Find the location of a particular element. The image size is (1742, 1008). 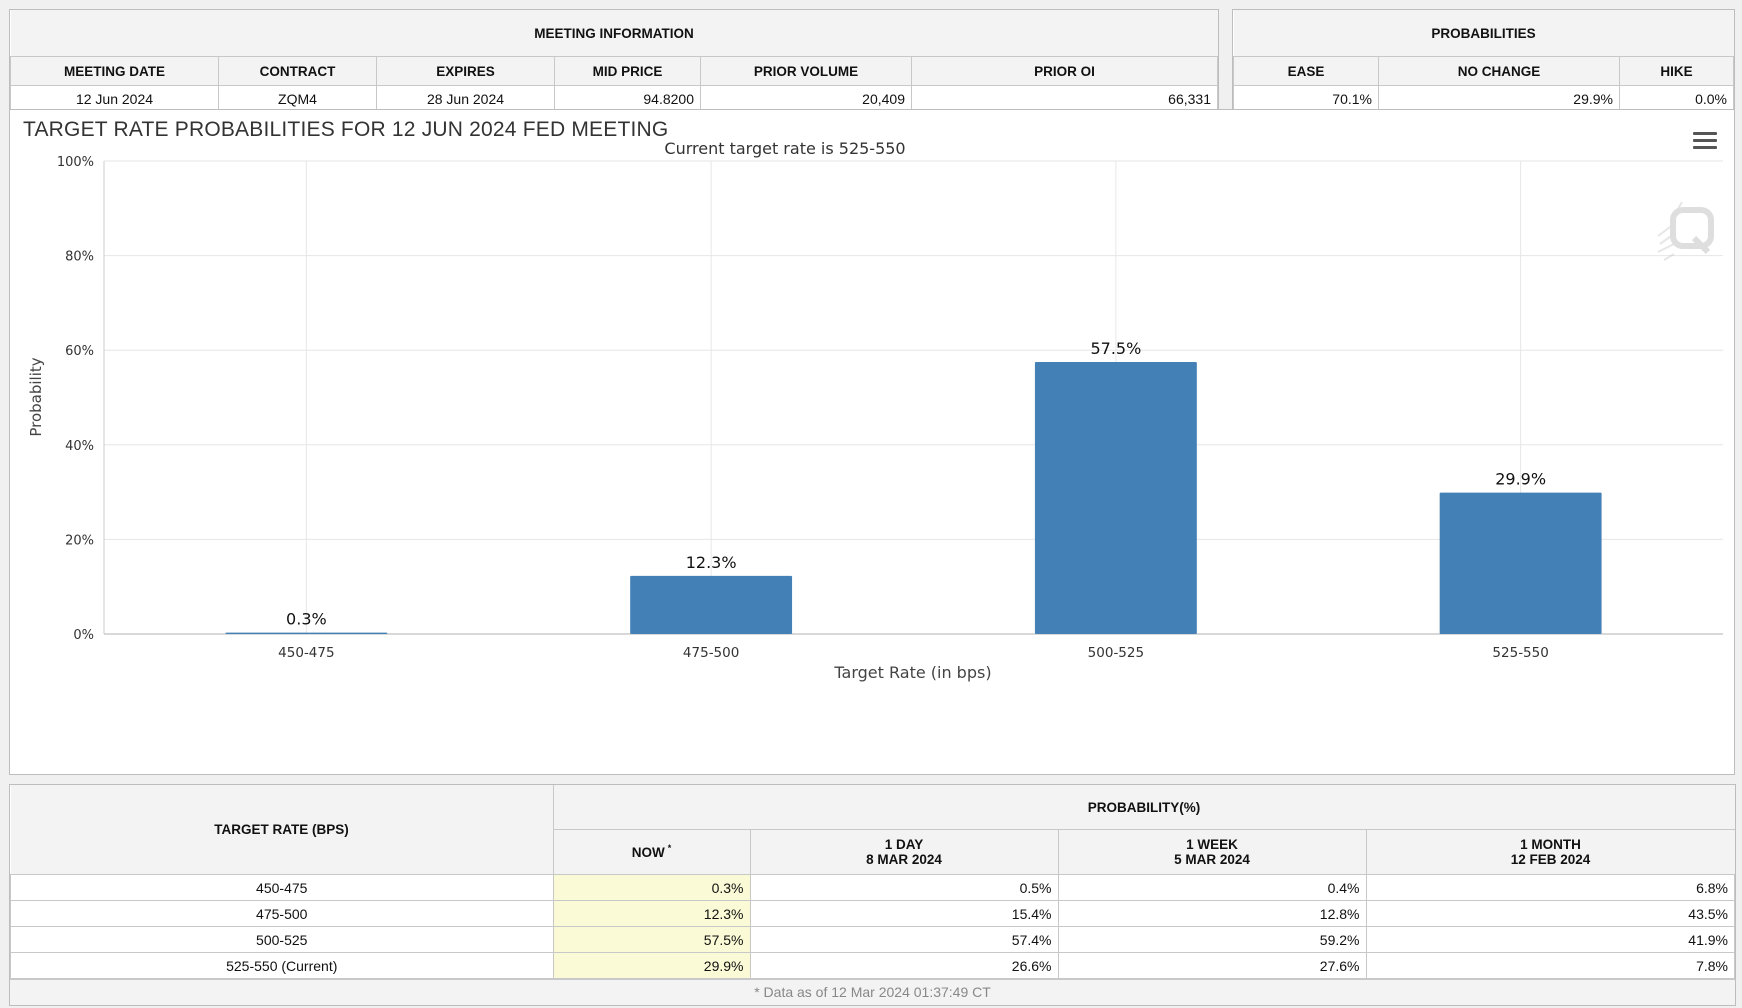

row-1-week: 27.6% is located at coordinates (1212, 965).